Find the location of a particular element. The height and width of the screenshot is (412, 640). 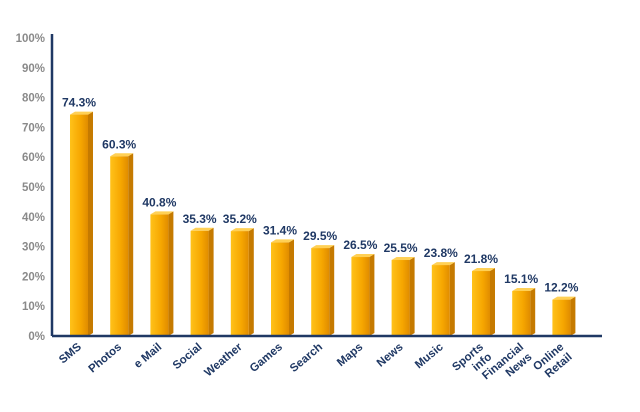

x-tick-label-line: Maps is located at coordinates (350, 355).